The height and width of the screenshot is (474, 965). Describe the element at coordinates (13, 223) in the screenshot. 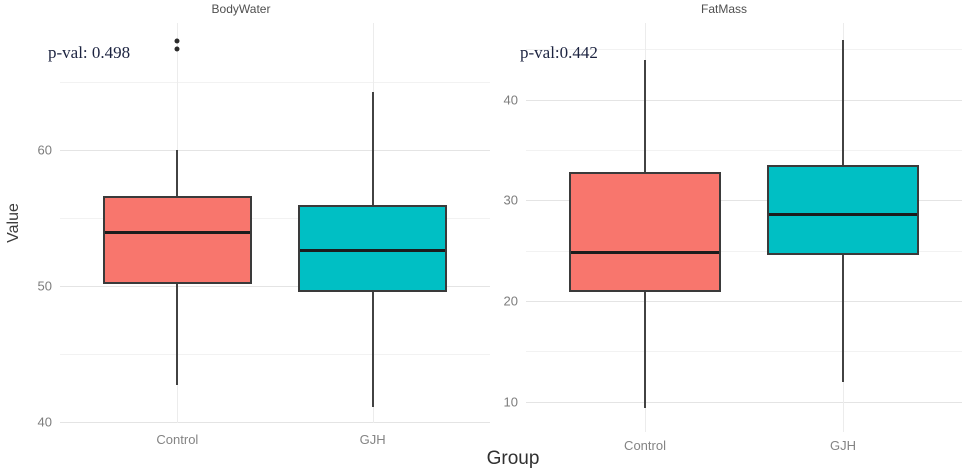

I see `y-axis-title: Value` at that location.